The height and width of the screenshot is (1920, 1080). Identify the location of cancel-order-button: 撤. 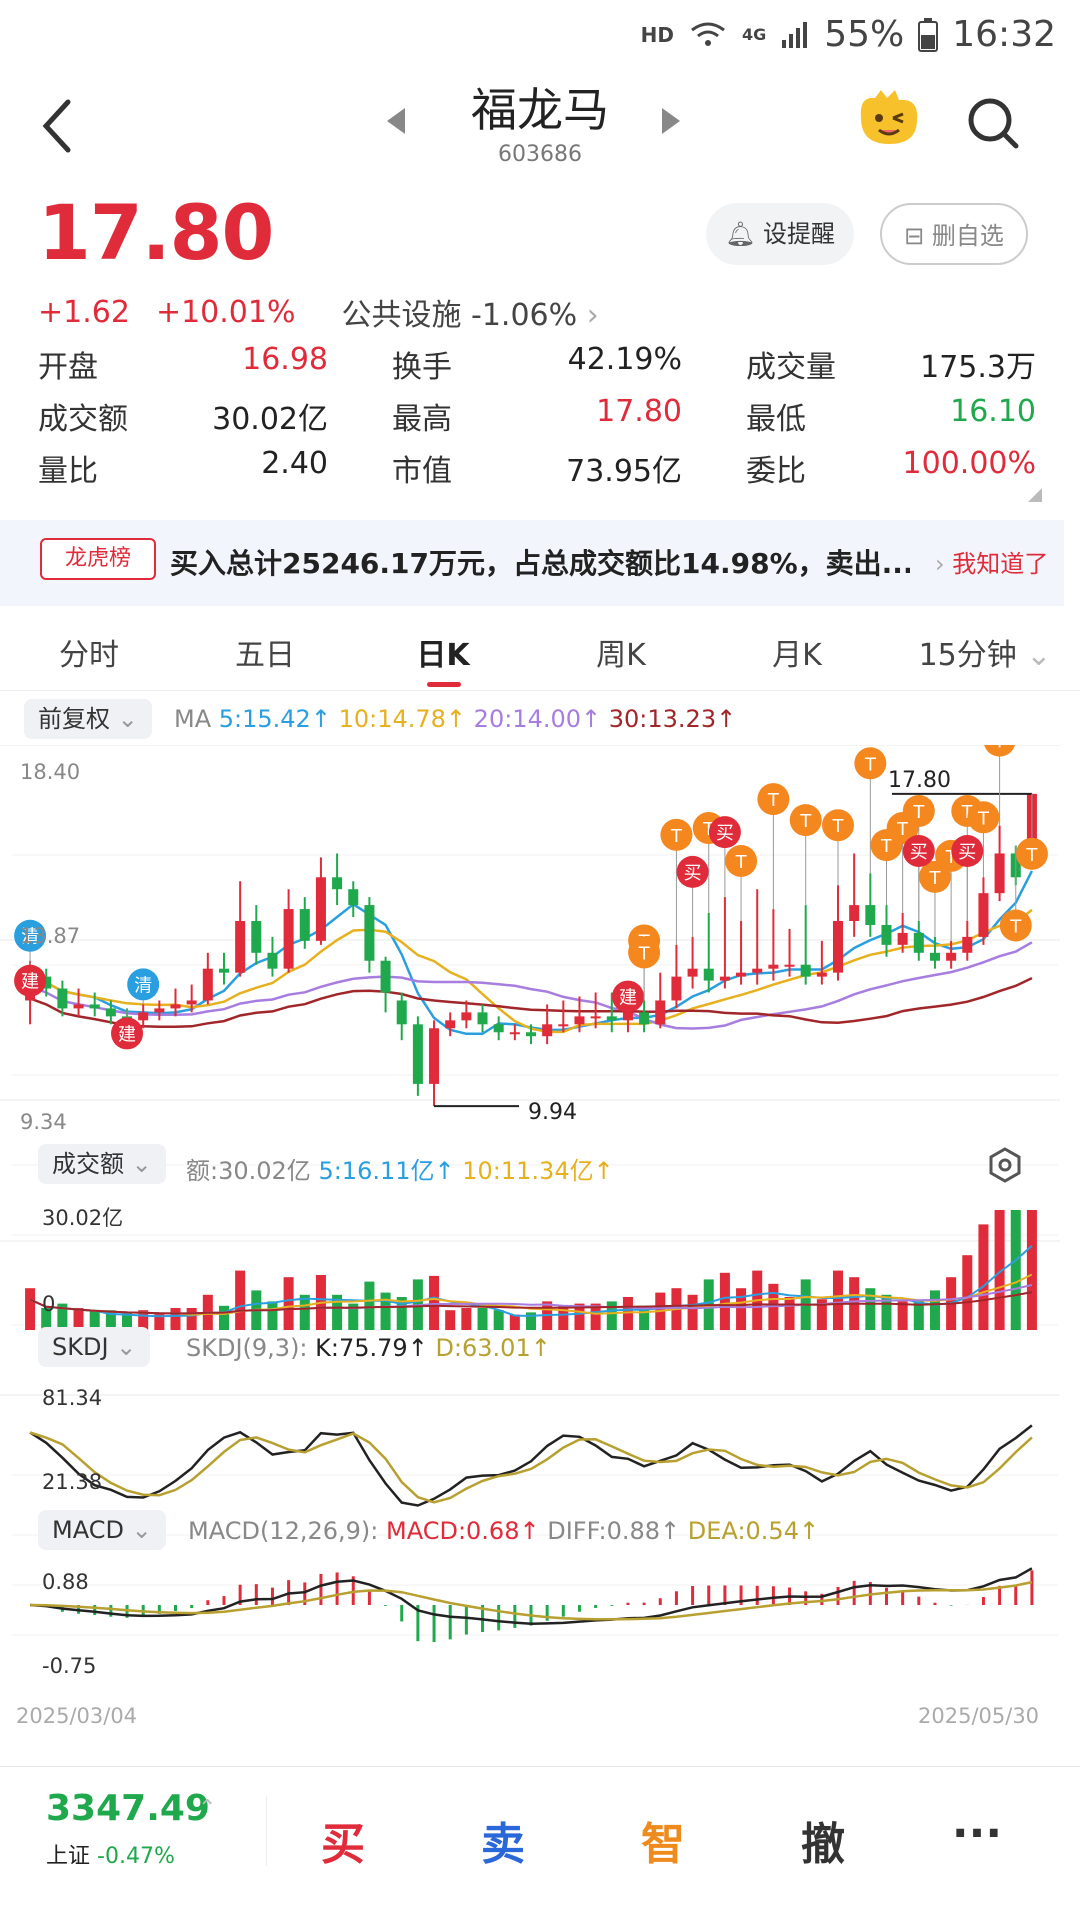
(823, 1844).